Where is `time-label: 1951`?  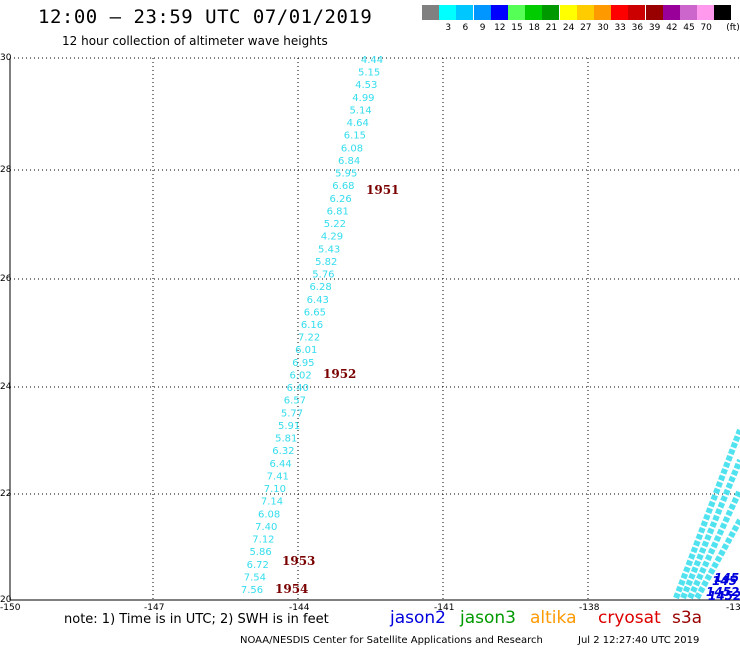 time-label: 1951 is located at coordinates (382, 190).